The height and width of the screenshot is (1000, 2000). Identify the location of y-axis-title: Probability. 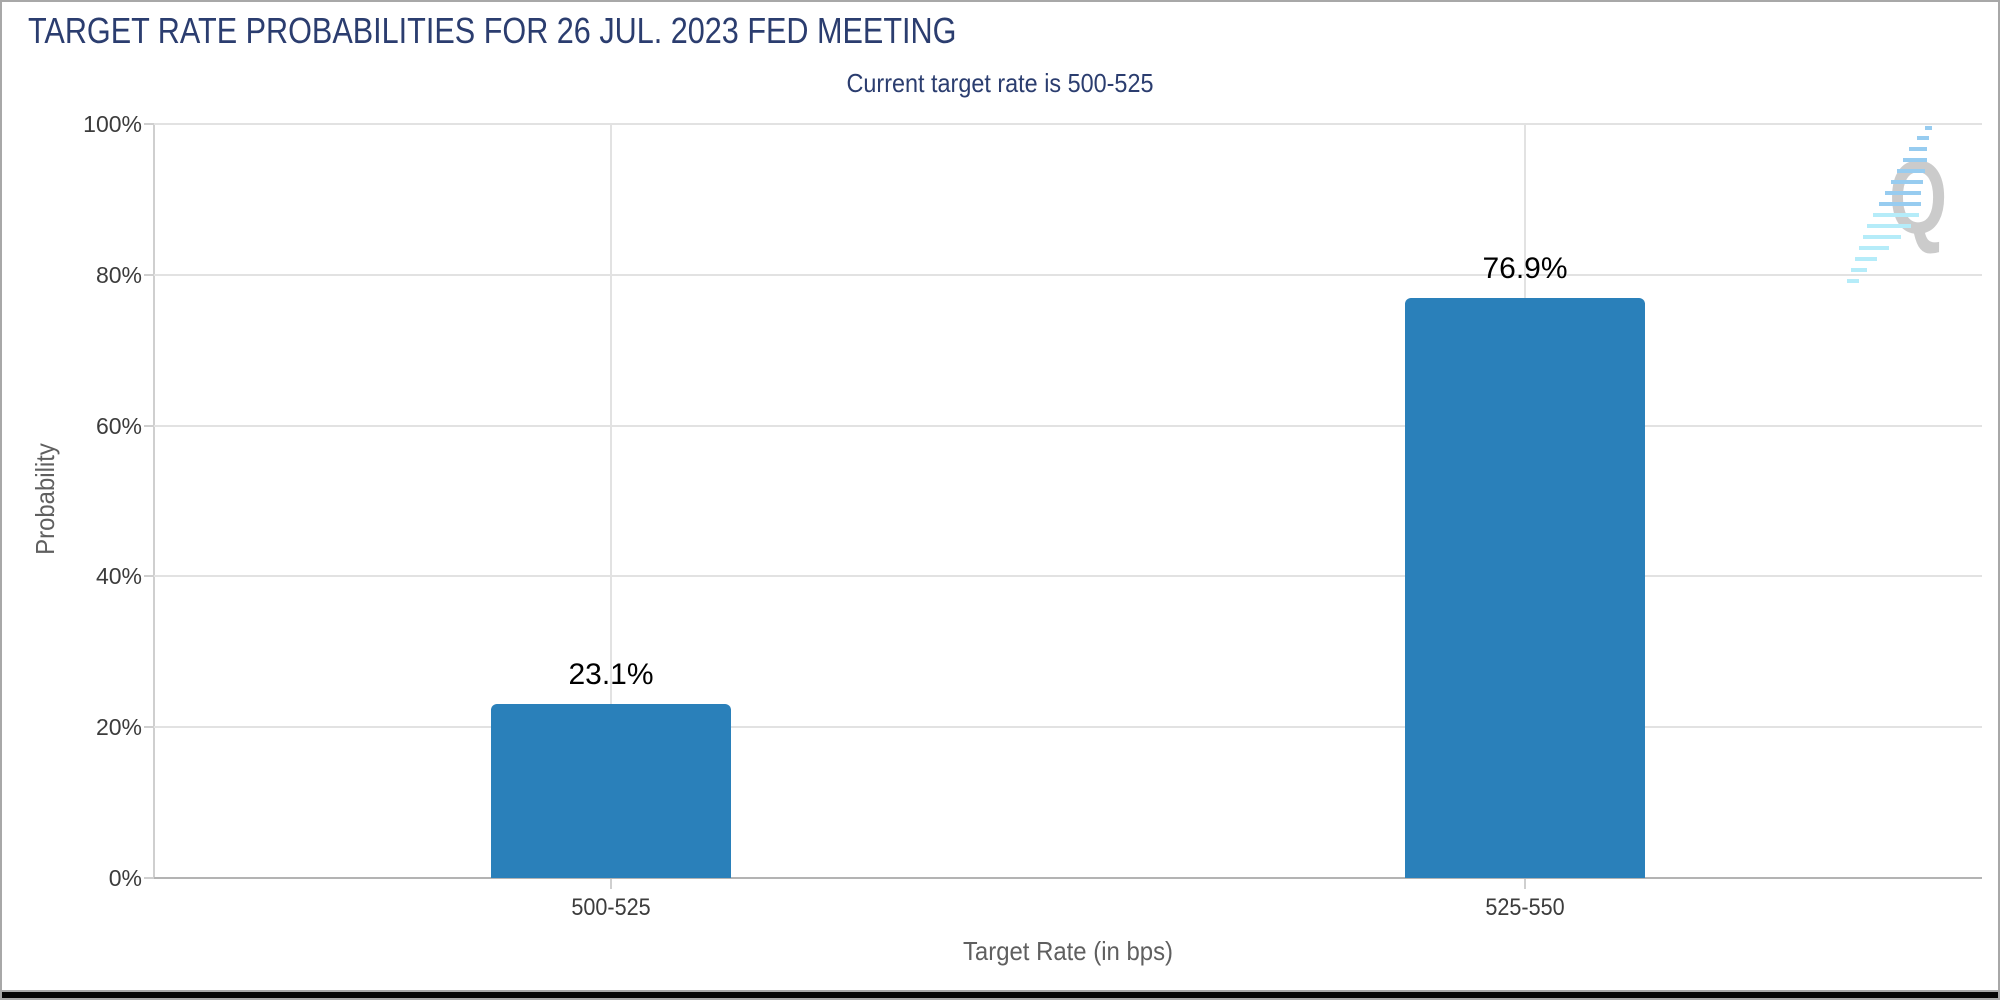
(45, 499).